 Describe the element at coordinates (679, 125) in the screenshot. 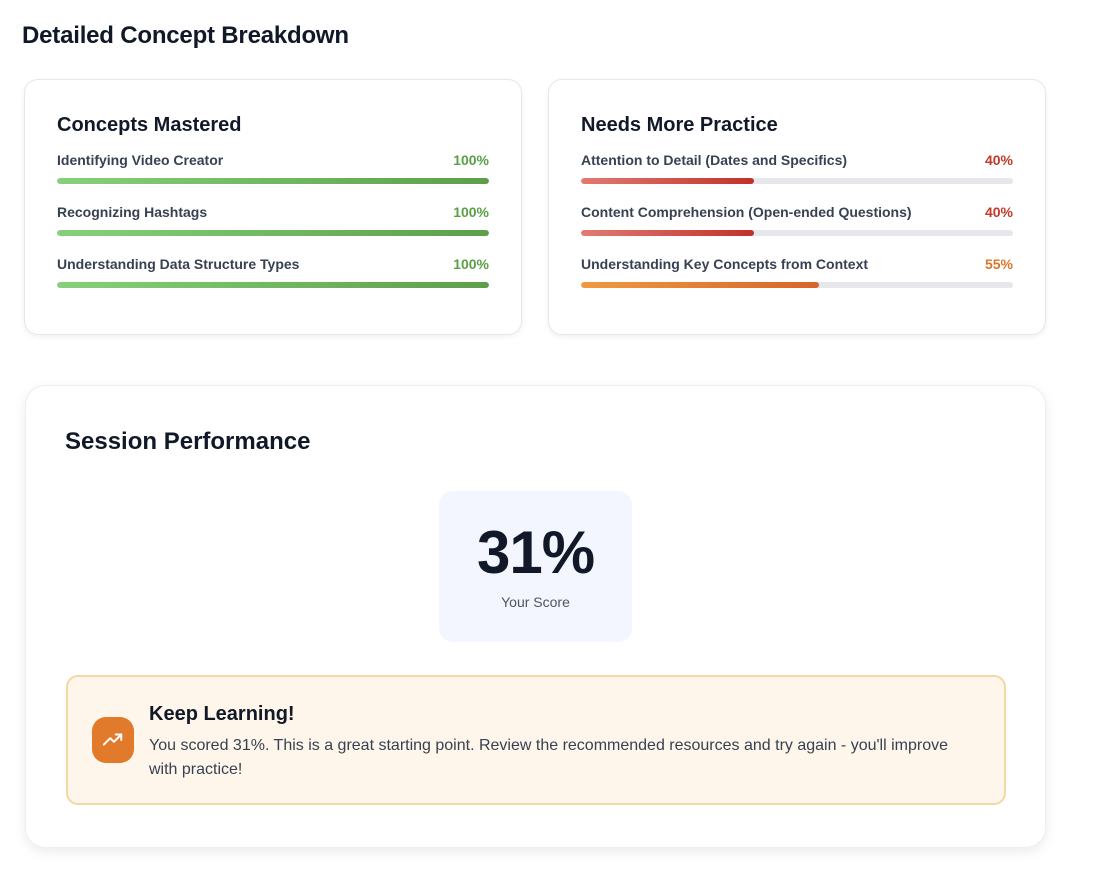

I see `needs-practice-title: Needs More Practice` at that location.